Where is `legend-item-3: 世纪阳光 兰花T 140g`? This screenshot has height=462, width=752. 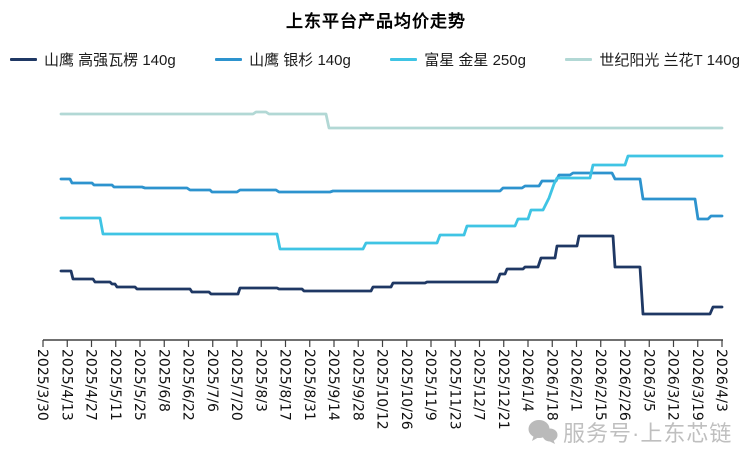 legend-item-3: 世纪阳光 兰花T 140g is located at coordinates (652, 59).